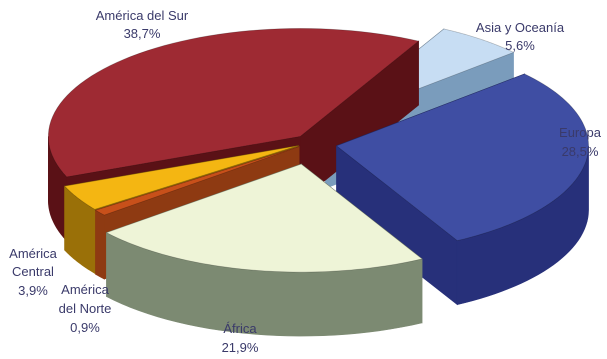  What do you see at coordinates (85, 308) in the screenshot?
I see `label-america-del-norte-line2: del Norte` at bounding box center [85, 308].